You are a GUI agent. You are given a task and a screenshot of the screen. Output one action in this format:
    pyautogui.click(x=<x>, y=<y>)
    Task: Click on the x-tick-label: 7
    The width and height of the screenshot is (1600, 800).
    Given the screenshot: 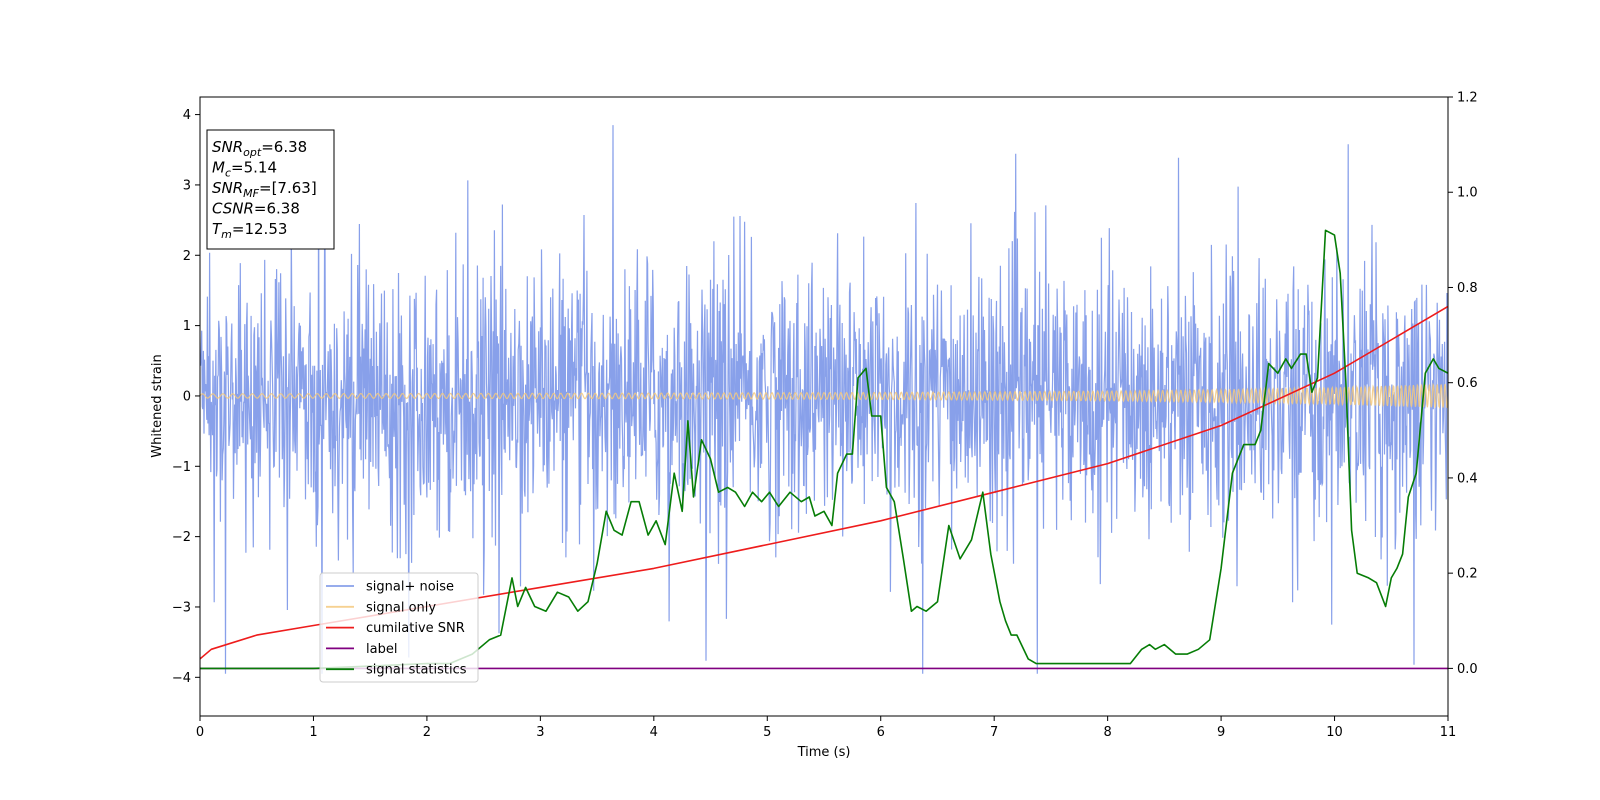 What is the action you would take?
    pyautogui.click(x=994, y=732)
    